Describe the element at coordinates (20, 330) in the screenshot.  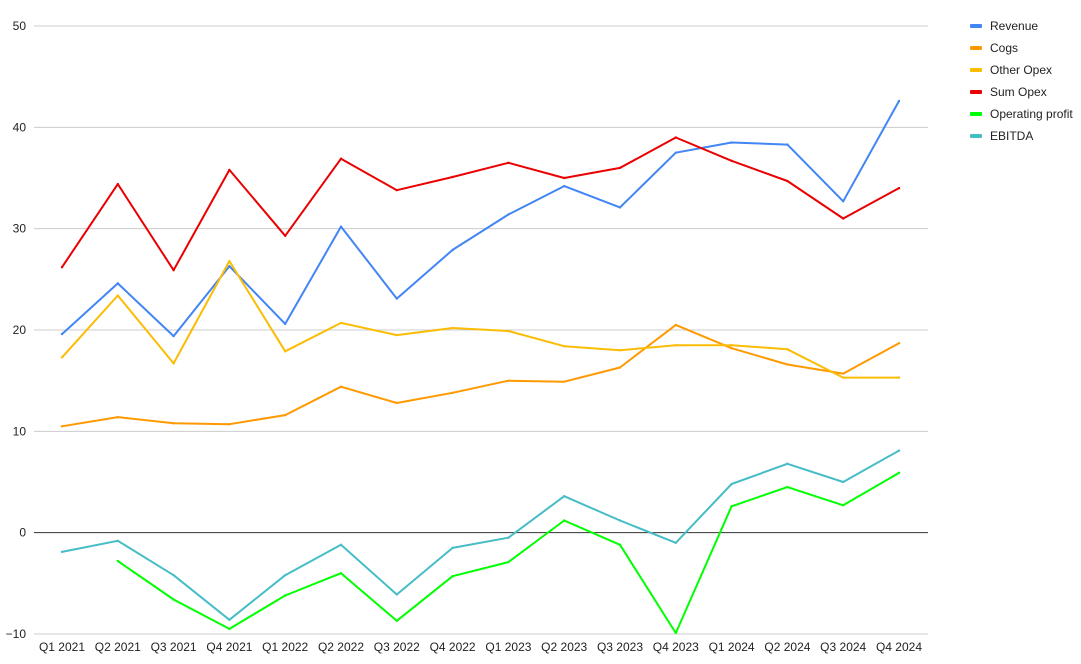
I see `y-tick-label: 20` at that location.